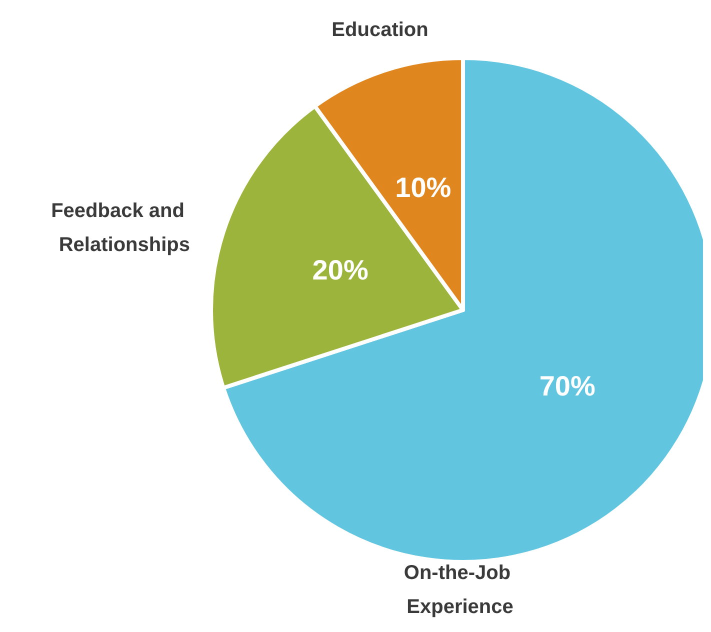 The image size is (711, 632). I want to click on data-label: 10%, so click(423, 187).